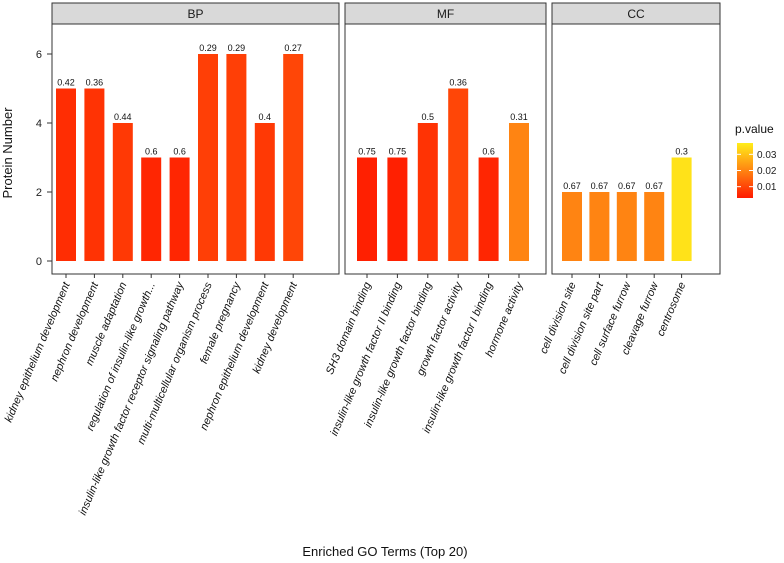  What do you see at coordinates (39, 124) in the screenshot?
I see `y-tick-label: 4` at bounding box center [39, 124].